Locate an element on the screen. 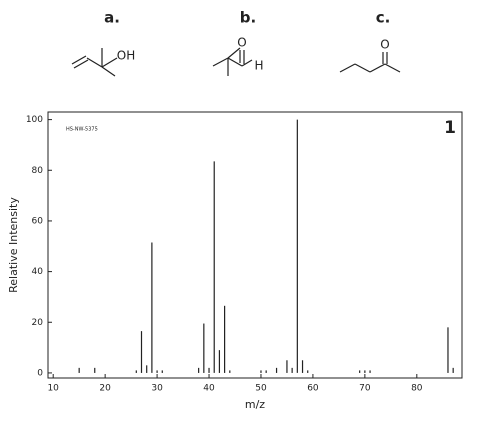 This screenshot has width=500, height=424. structure-label: a. is located at coordinates (112, 18).